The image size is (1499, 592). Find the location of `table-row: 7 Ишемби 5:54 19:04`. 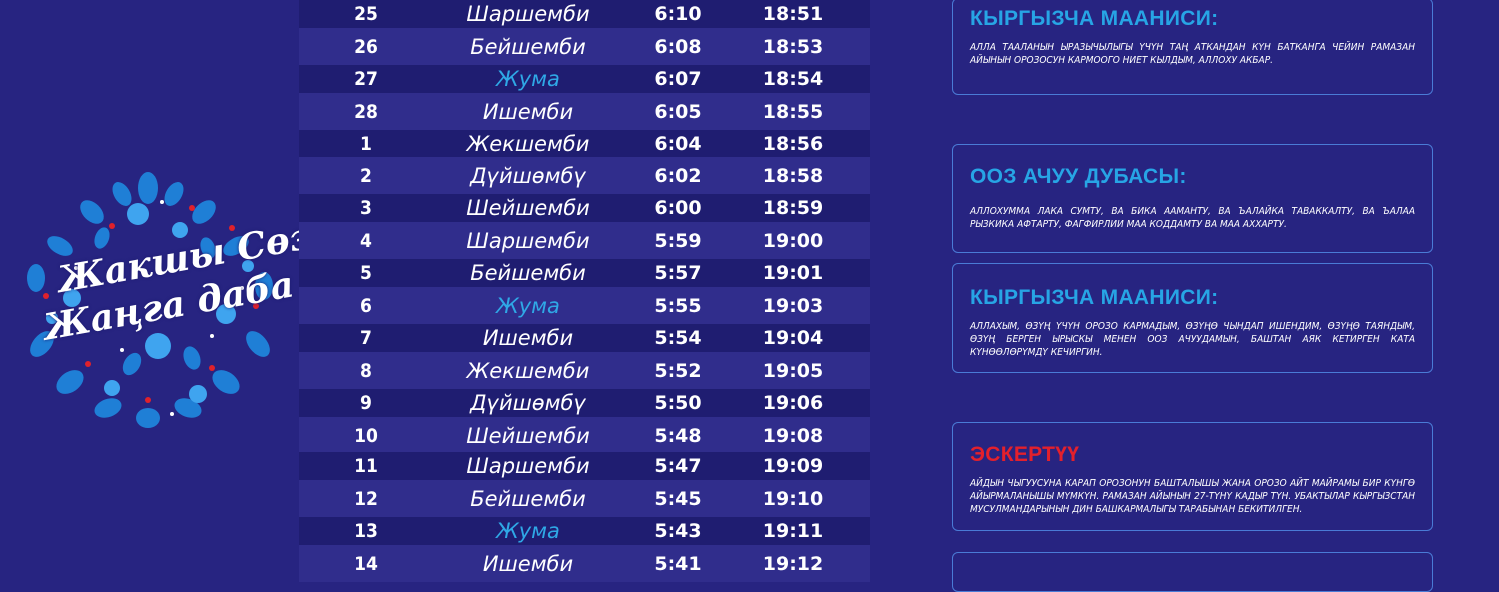

table-row: 7 Ишемби 5:54 19:04 is located at coordinates (584, 338).